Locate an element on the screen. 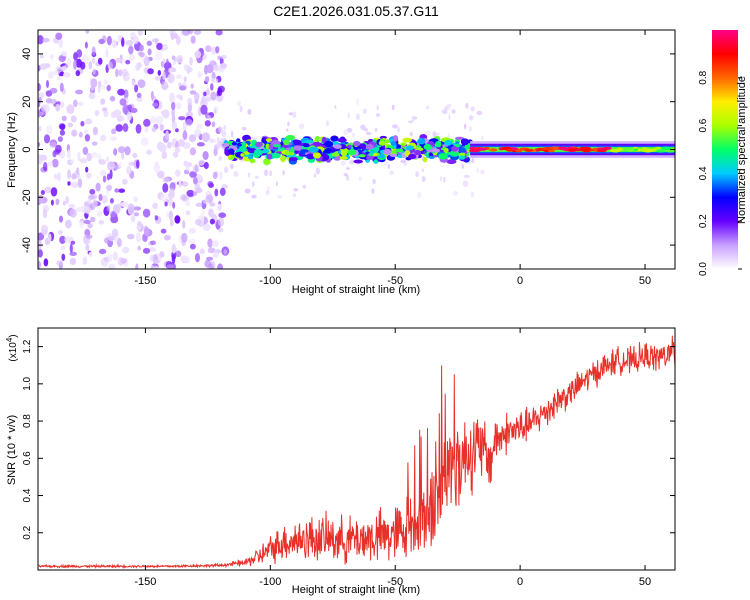 The width and height of the screenshot is (750, 600). colorbar-tick-label: 0.4 is located at coordinates (703, 173).